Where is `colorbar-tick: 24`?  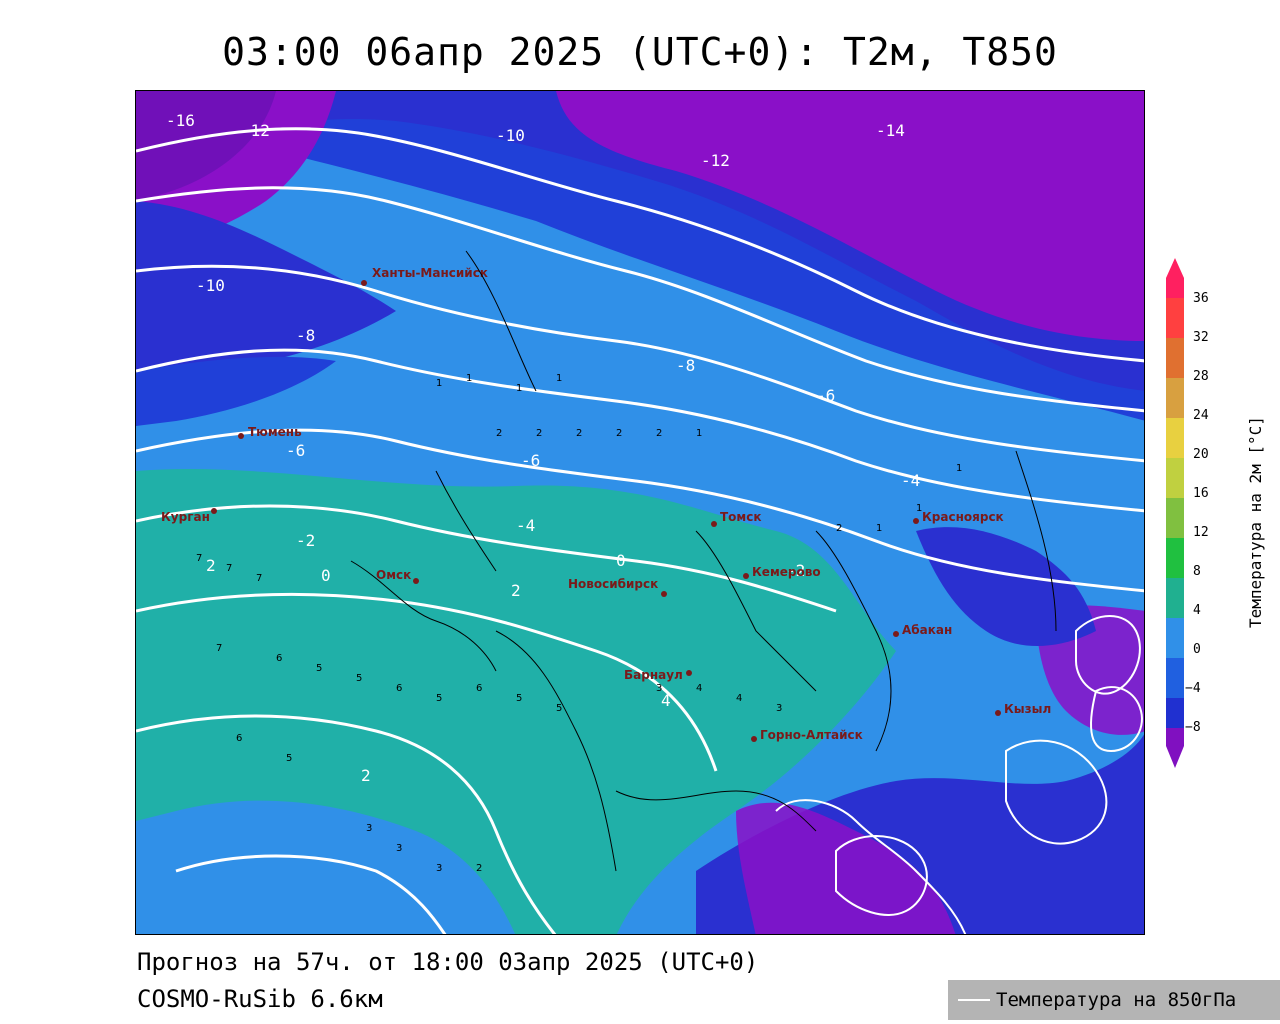 colorbar-tick: 24 is located at coordinates (1201, 415).